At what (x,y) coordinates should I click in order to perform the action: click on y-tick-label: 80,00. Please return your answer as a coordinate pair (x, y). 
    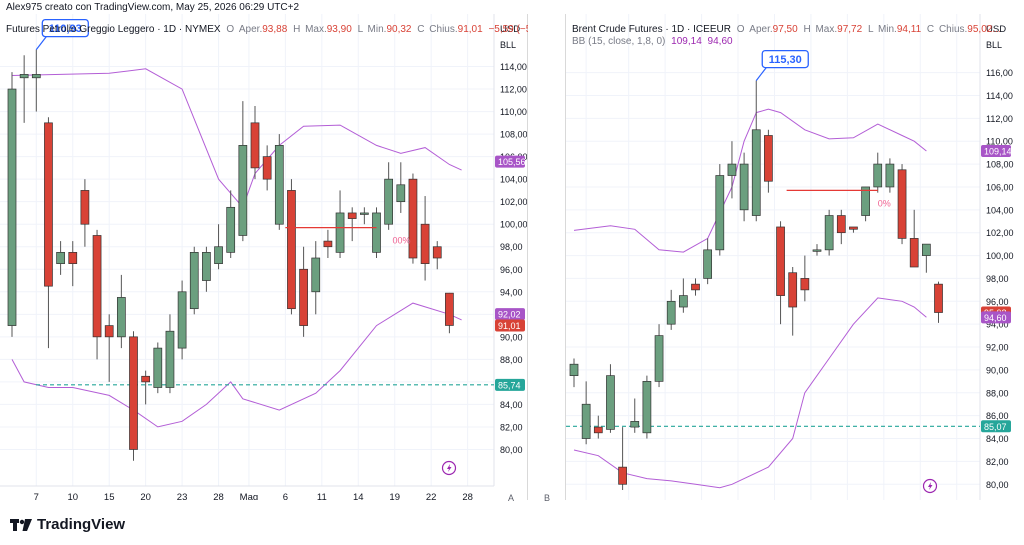
    Looking at the image, I should click on (997, 485).